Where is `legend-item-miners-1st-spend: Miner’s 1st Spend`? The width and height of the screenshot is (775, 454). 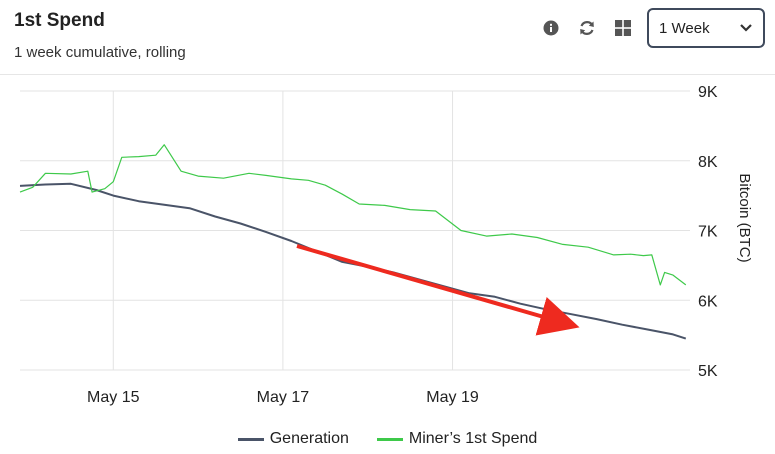
legend-item-miners-1st-spend: Miner’s 1st Spend is located at coordinates (457, 439).